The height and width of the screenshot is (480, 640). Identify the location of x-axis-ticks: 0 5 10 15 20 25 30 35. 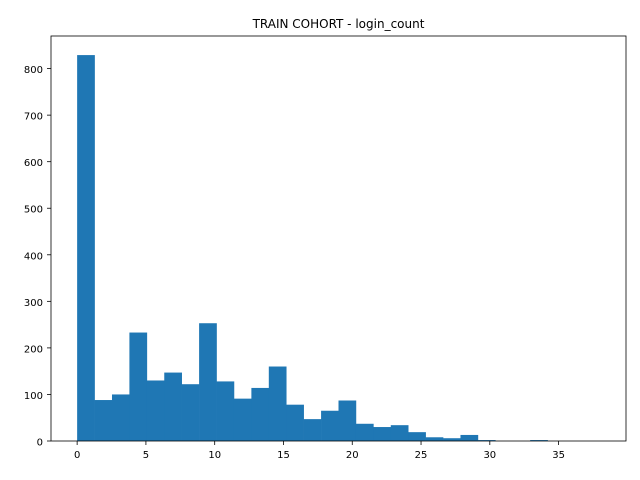
(319, 451).